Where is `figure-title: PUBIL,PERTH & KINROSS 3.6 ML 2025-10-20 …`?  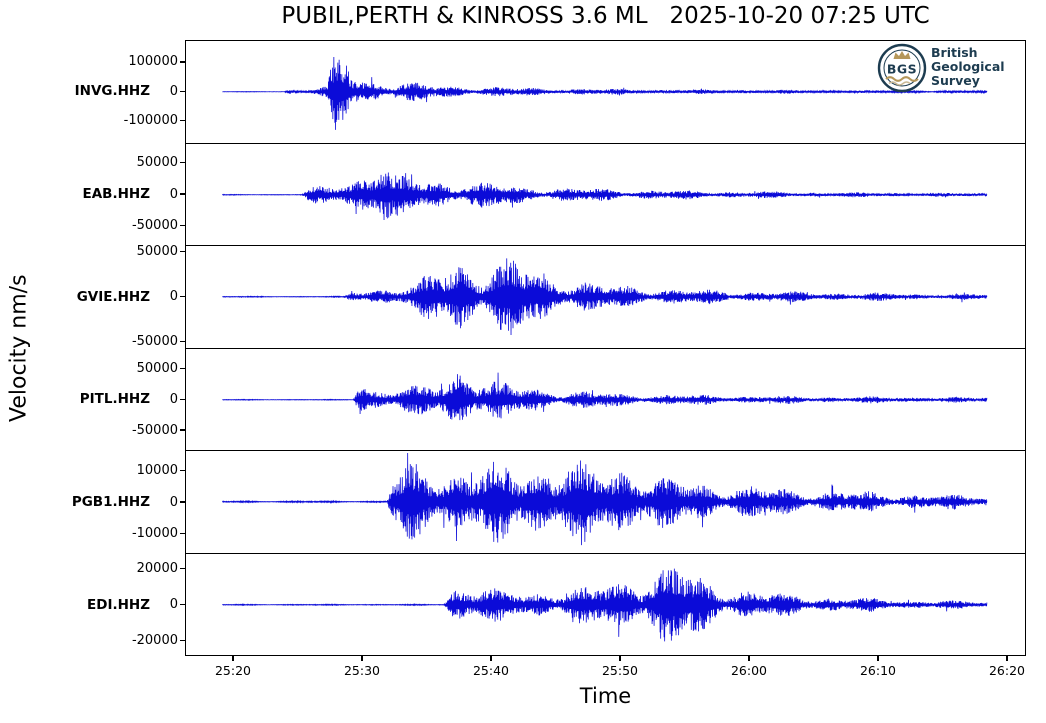 figure-title: PUBIL,PERTH & KINROSS 3.6 ML 2025-10-20 … is located at coordinates (605, 16).